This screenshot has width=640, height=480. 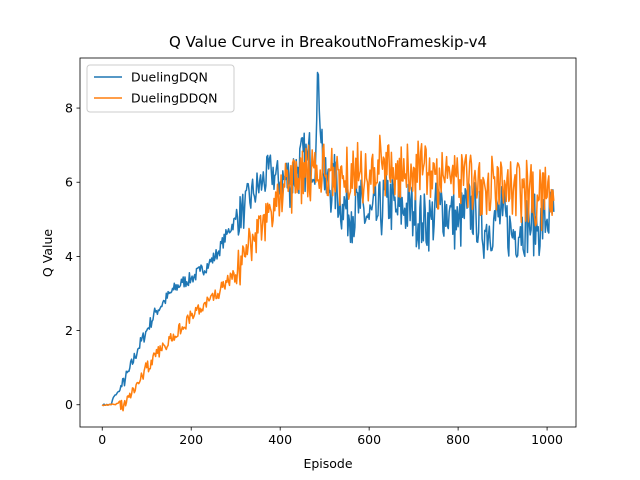 I want to click on y-tick-label: 4, so click(x=69, y=256).